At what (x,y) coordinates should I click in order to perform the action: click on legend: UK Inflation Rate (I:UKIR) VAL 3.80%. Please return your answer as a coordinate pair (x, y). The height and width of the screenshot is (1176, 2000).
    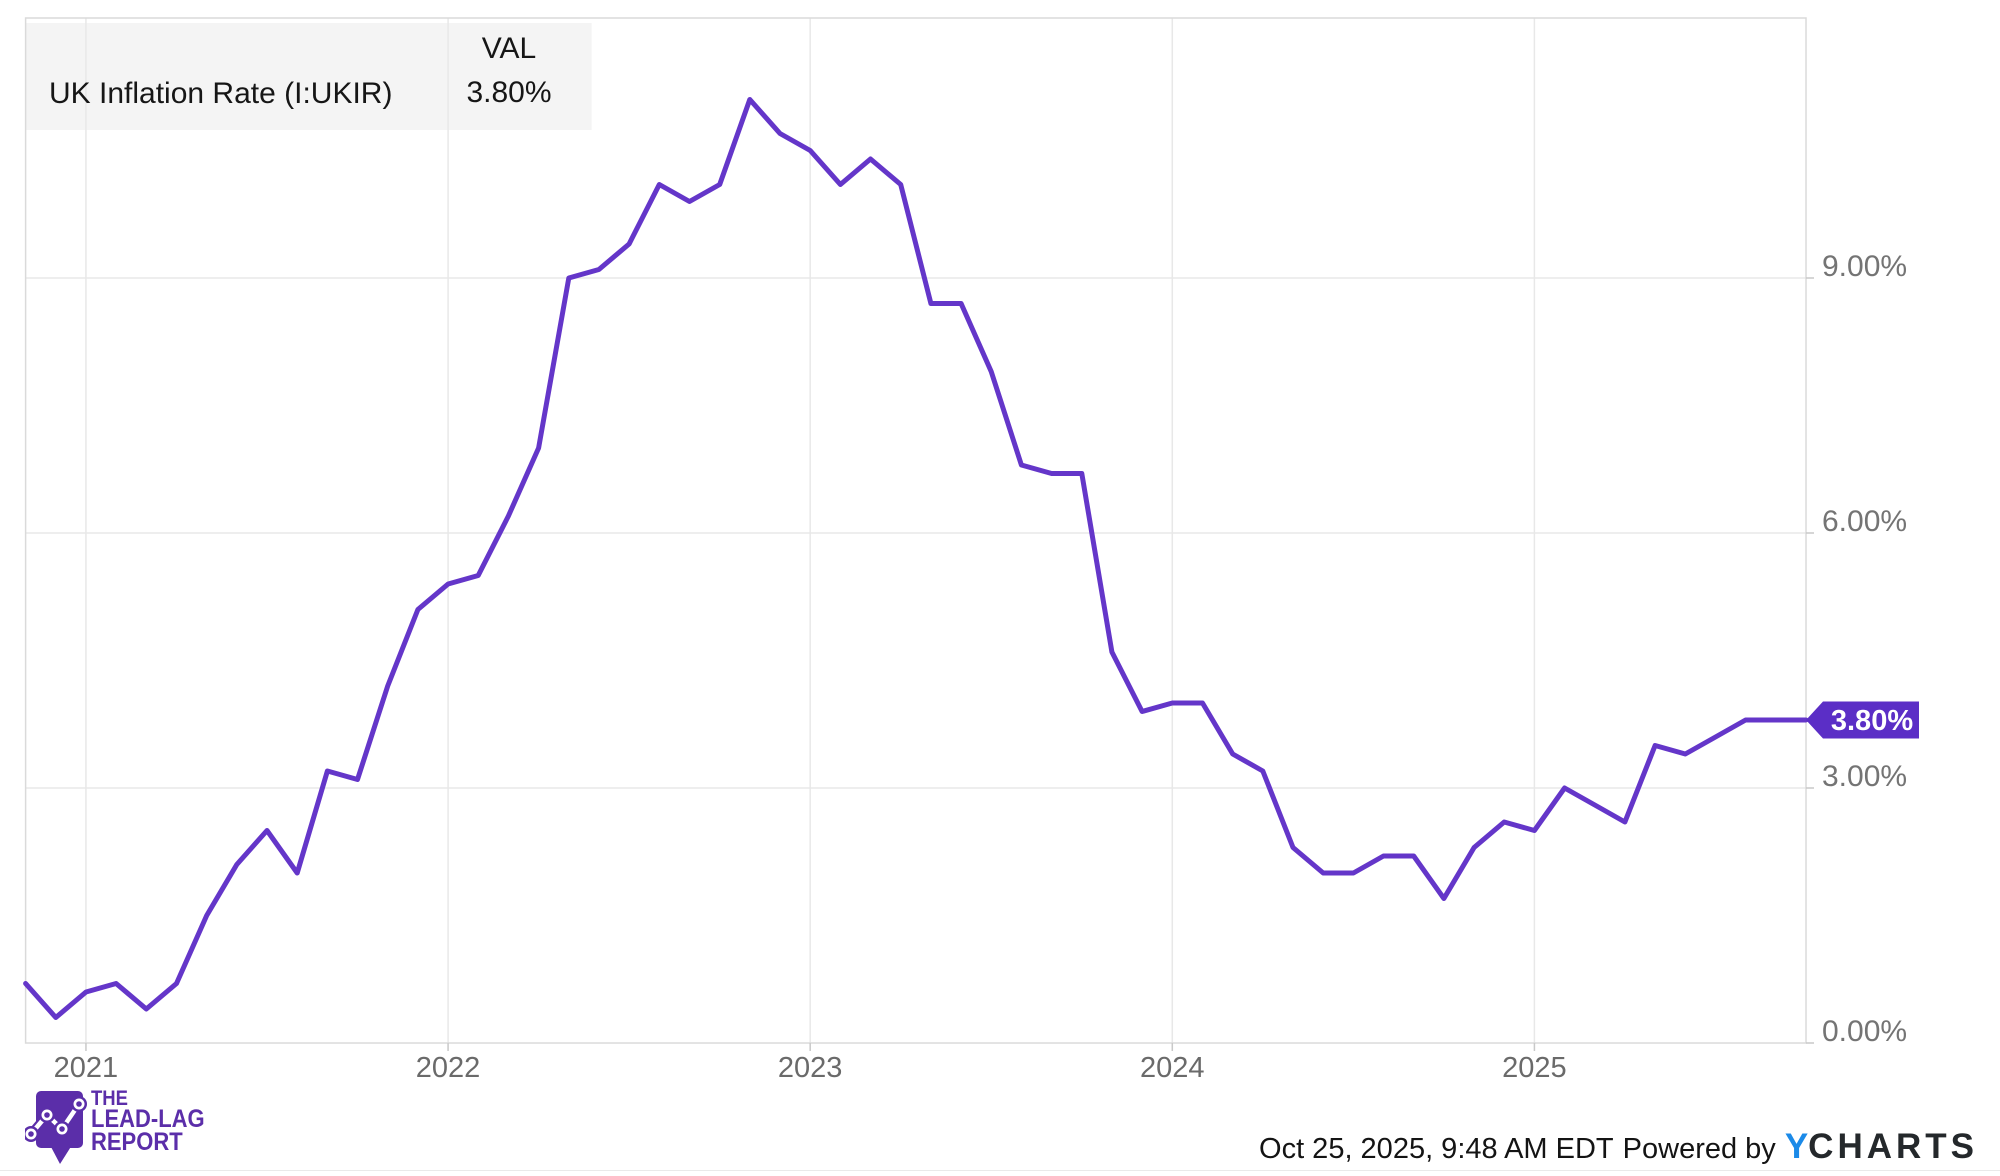
    Looking at the image, I should click on (308, 76).